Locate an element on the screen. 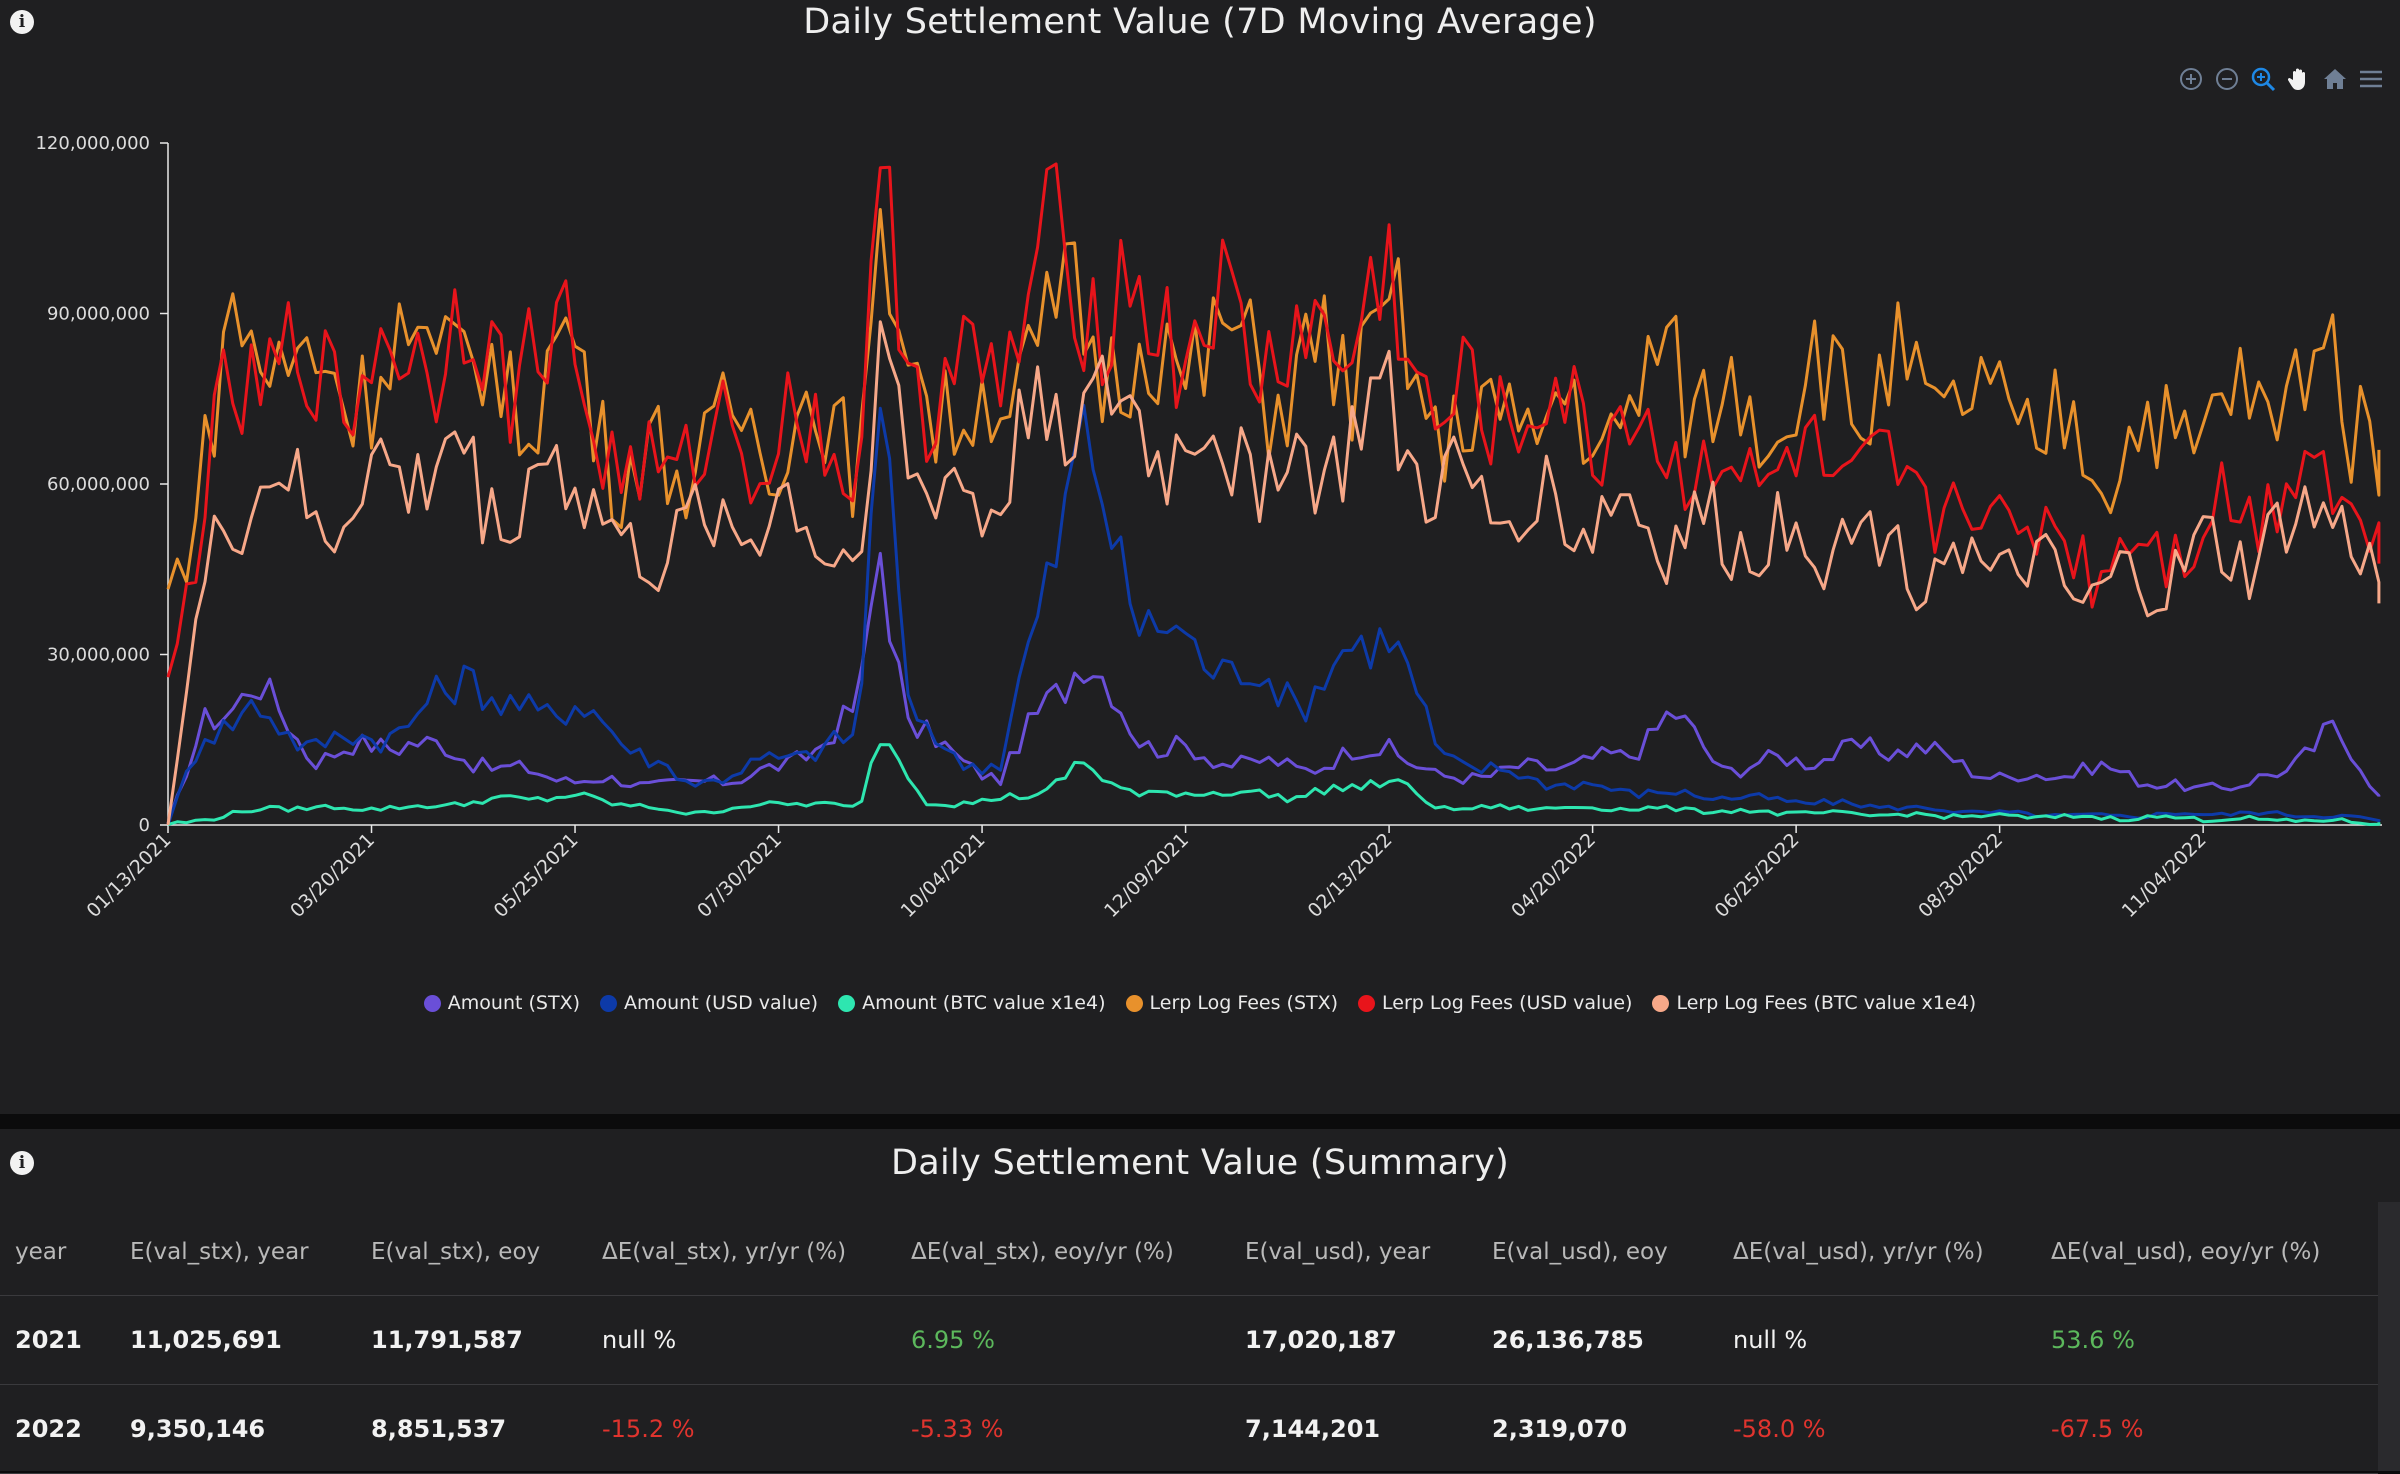 The width and height of the screenshot is (2400, 1474). zoom-in-icon is located at coordinates (2191, 79).